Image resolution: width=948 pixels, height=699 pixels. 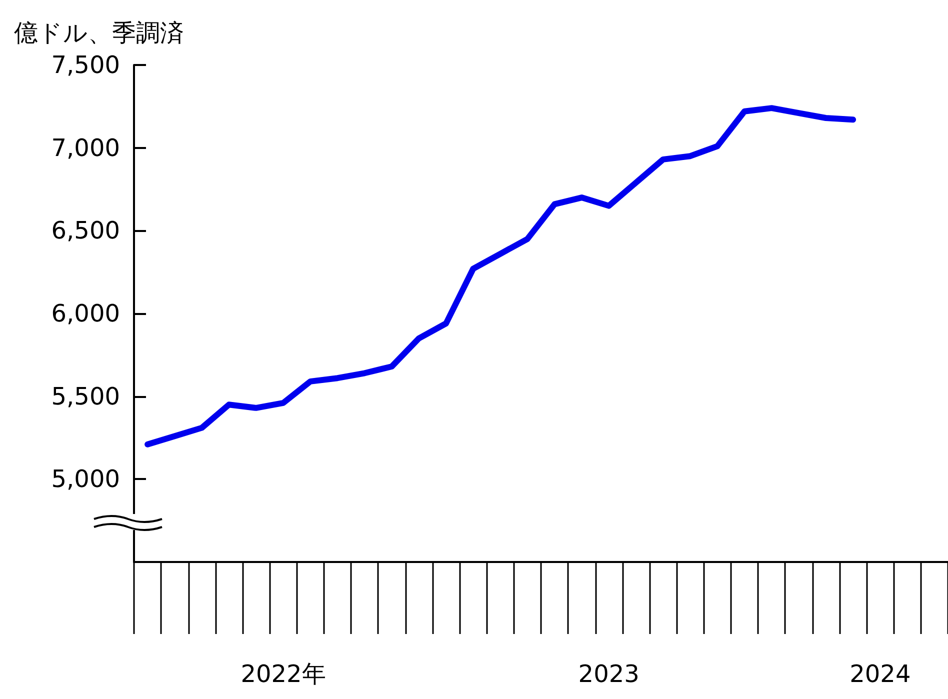 What do you see at coordinates (609, 674) in the screenshot?
I see `x-tick-label: 2023` at bounding box center [609, 674].